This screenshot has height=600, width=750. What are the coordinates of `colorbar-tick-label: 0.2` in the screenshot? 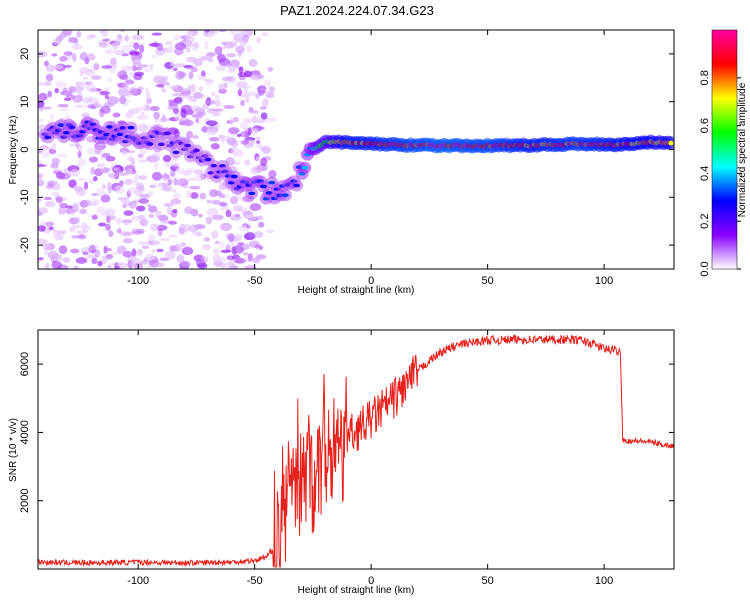 It's located at (705, 221).